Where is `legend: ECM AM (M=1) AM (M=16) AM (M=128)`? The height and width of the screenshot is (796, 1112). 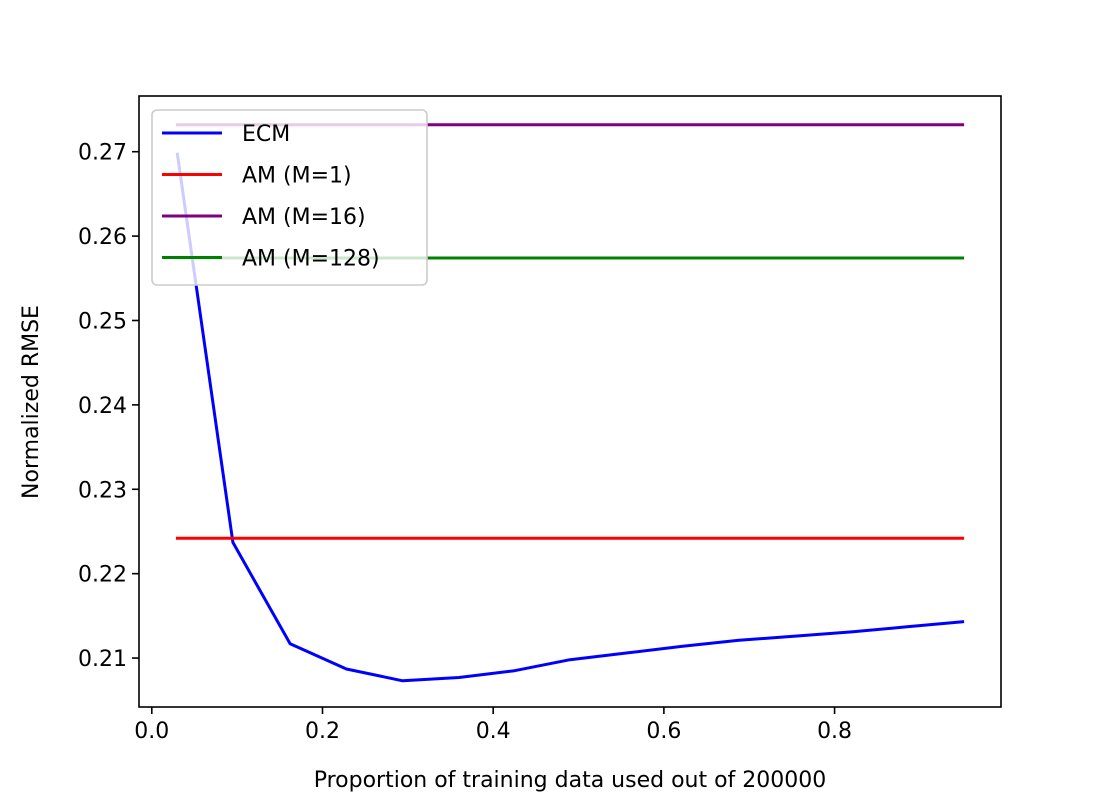 legend: ECM AM (M=1) AM (M=16) AM (M=128) is located at coordinates (289, 197).